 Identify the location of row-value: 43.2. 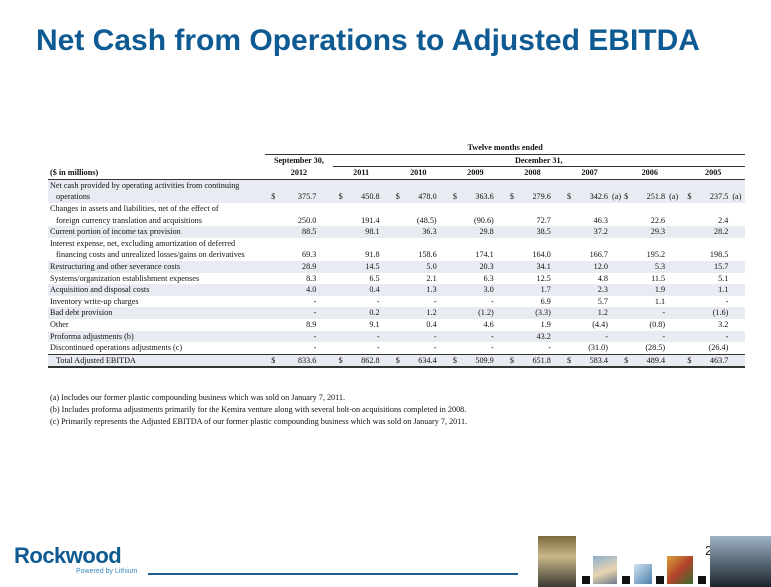
(535, 336).